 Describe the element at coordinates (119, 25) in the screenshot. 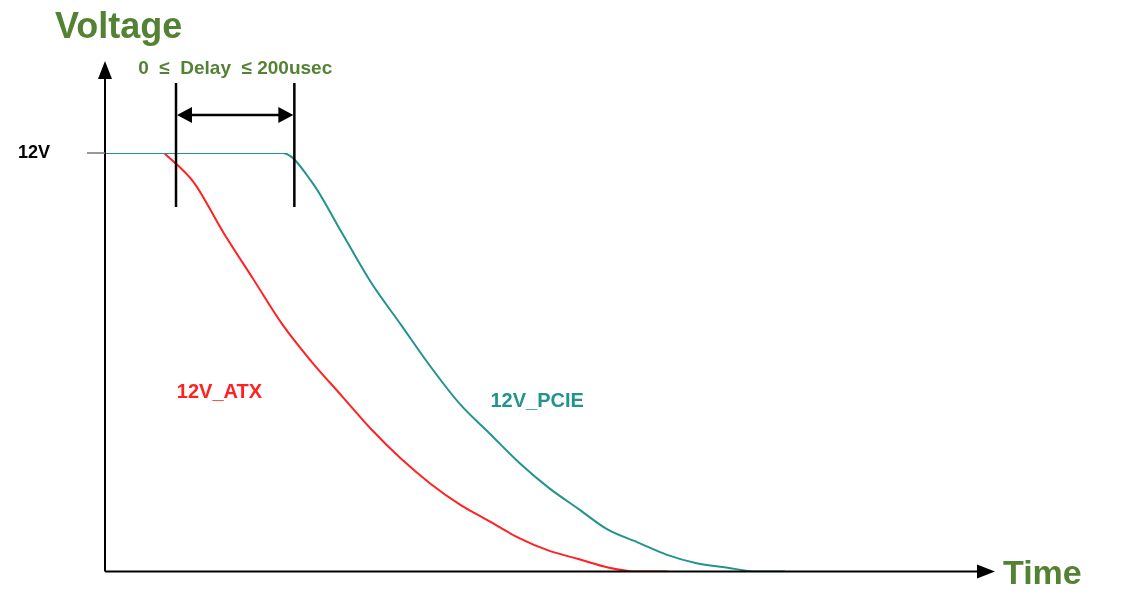

I see `chart-title: Voltage` at that location.